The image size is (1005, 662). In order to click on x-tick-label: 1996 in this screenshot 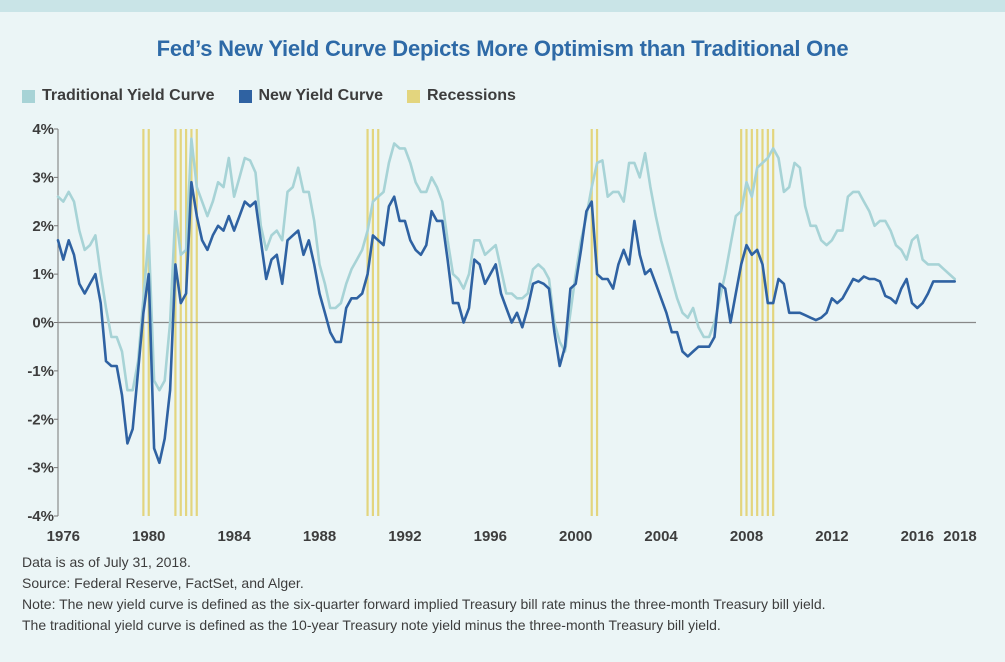, I will do `click(490, 536)`.